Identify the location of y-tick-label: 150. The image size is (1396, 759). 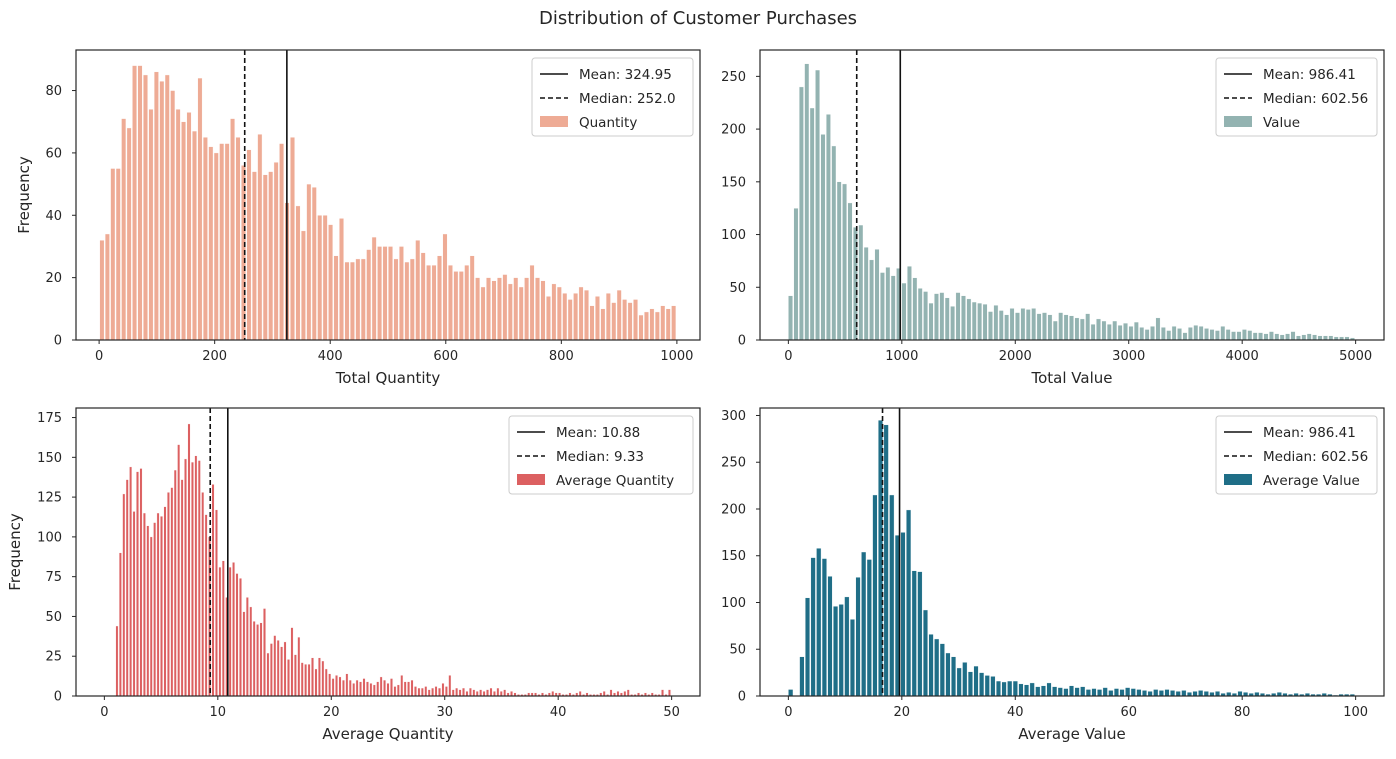
(733, 182).